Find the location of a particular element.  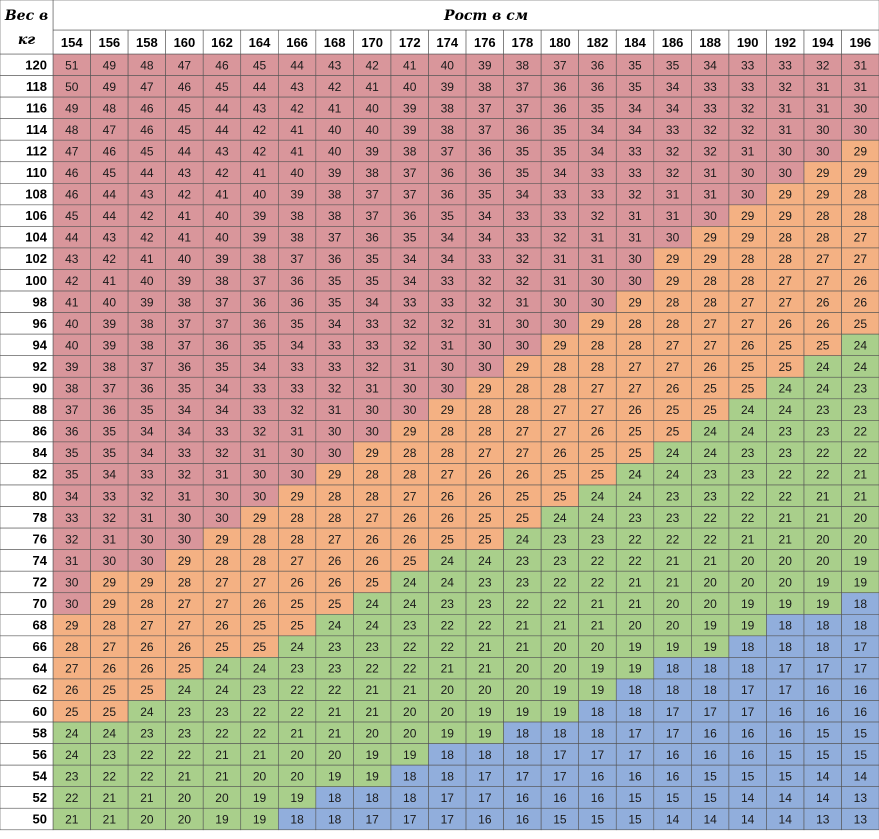

cell-value-label: 15 is located at coordinates (710, 798).